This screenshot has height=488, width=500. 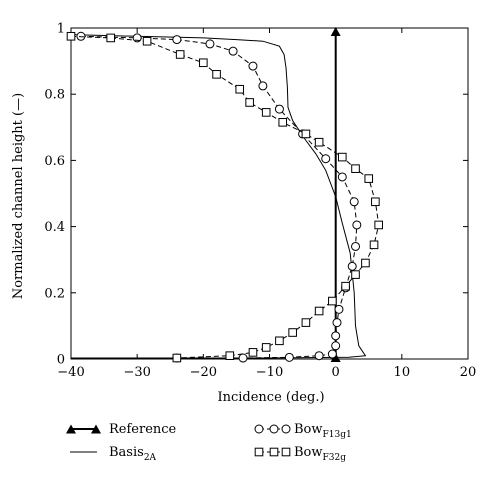 I want to click on y-tick-label: 0.8, so click(x=54, y=95).